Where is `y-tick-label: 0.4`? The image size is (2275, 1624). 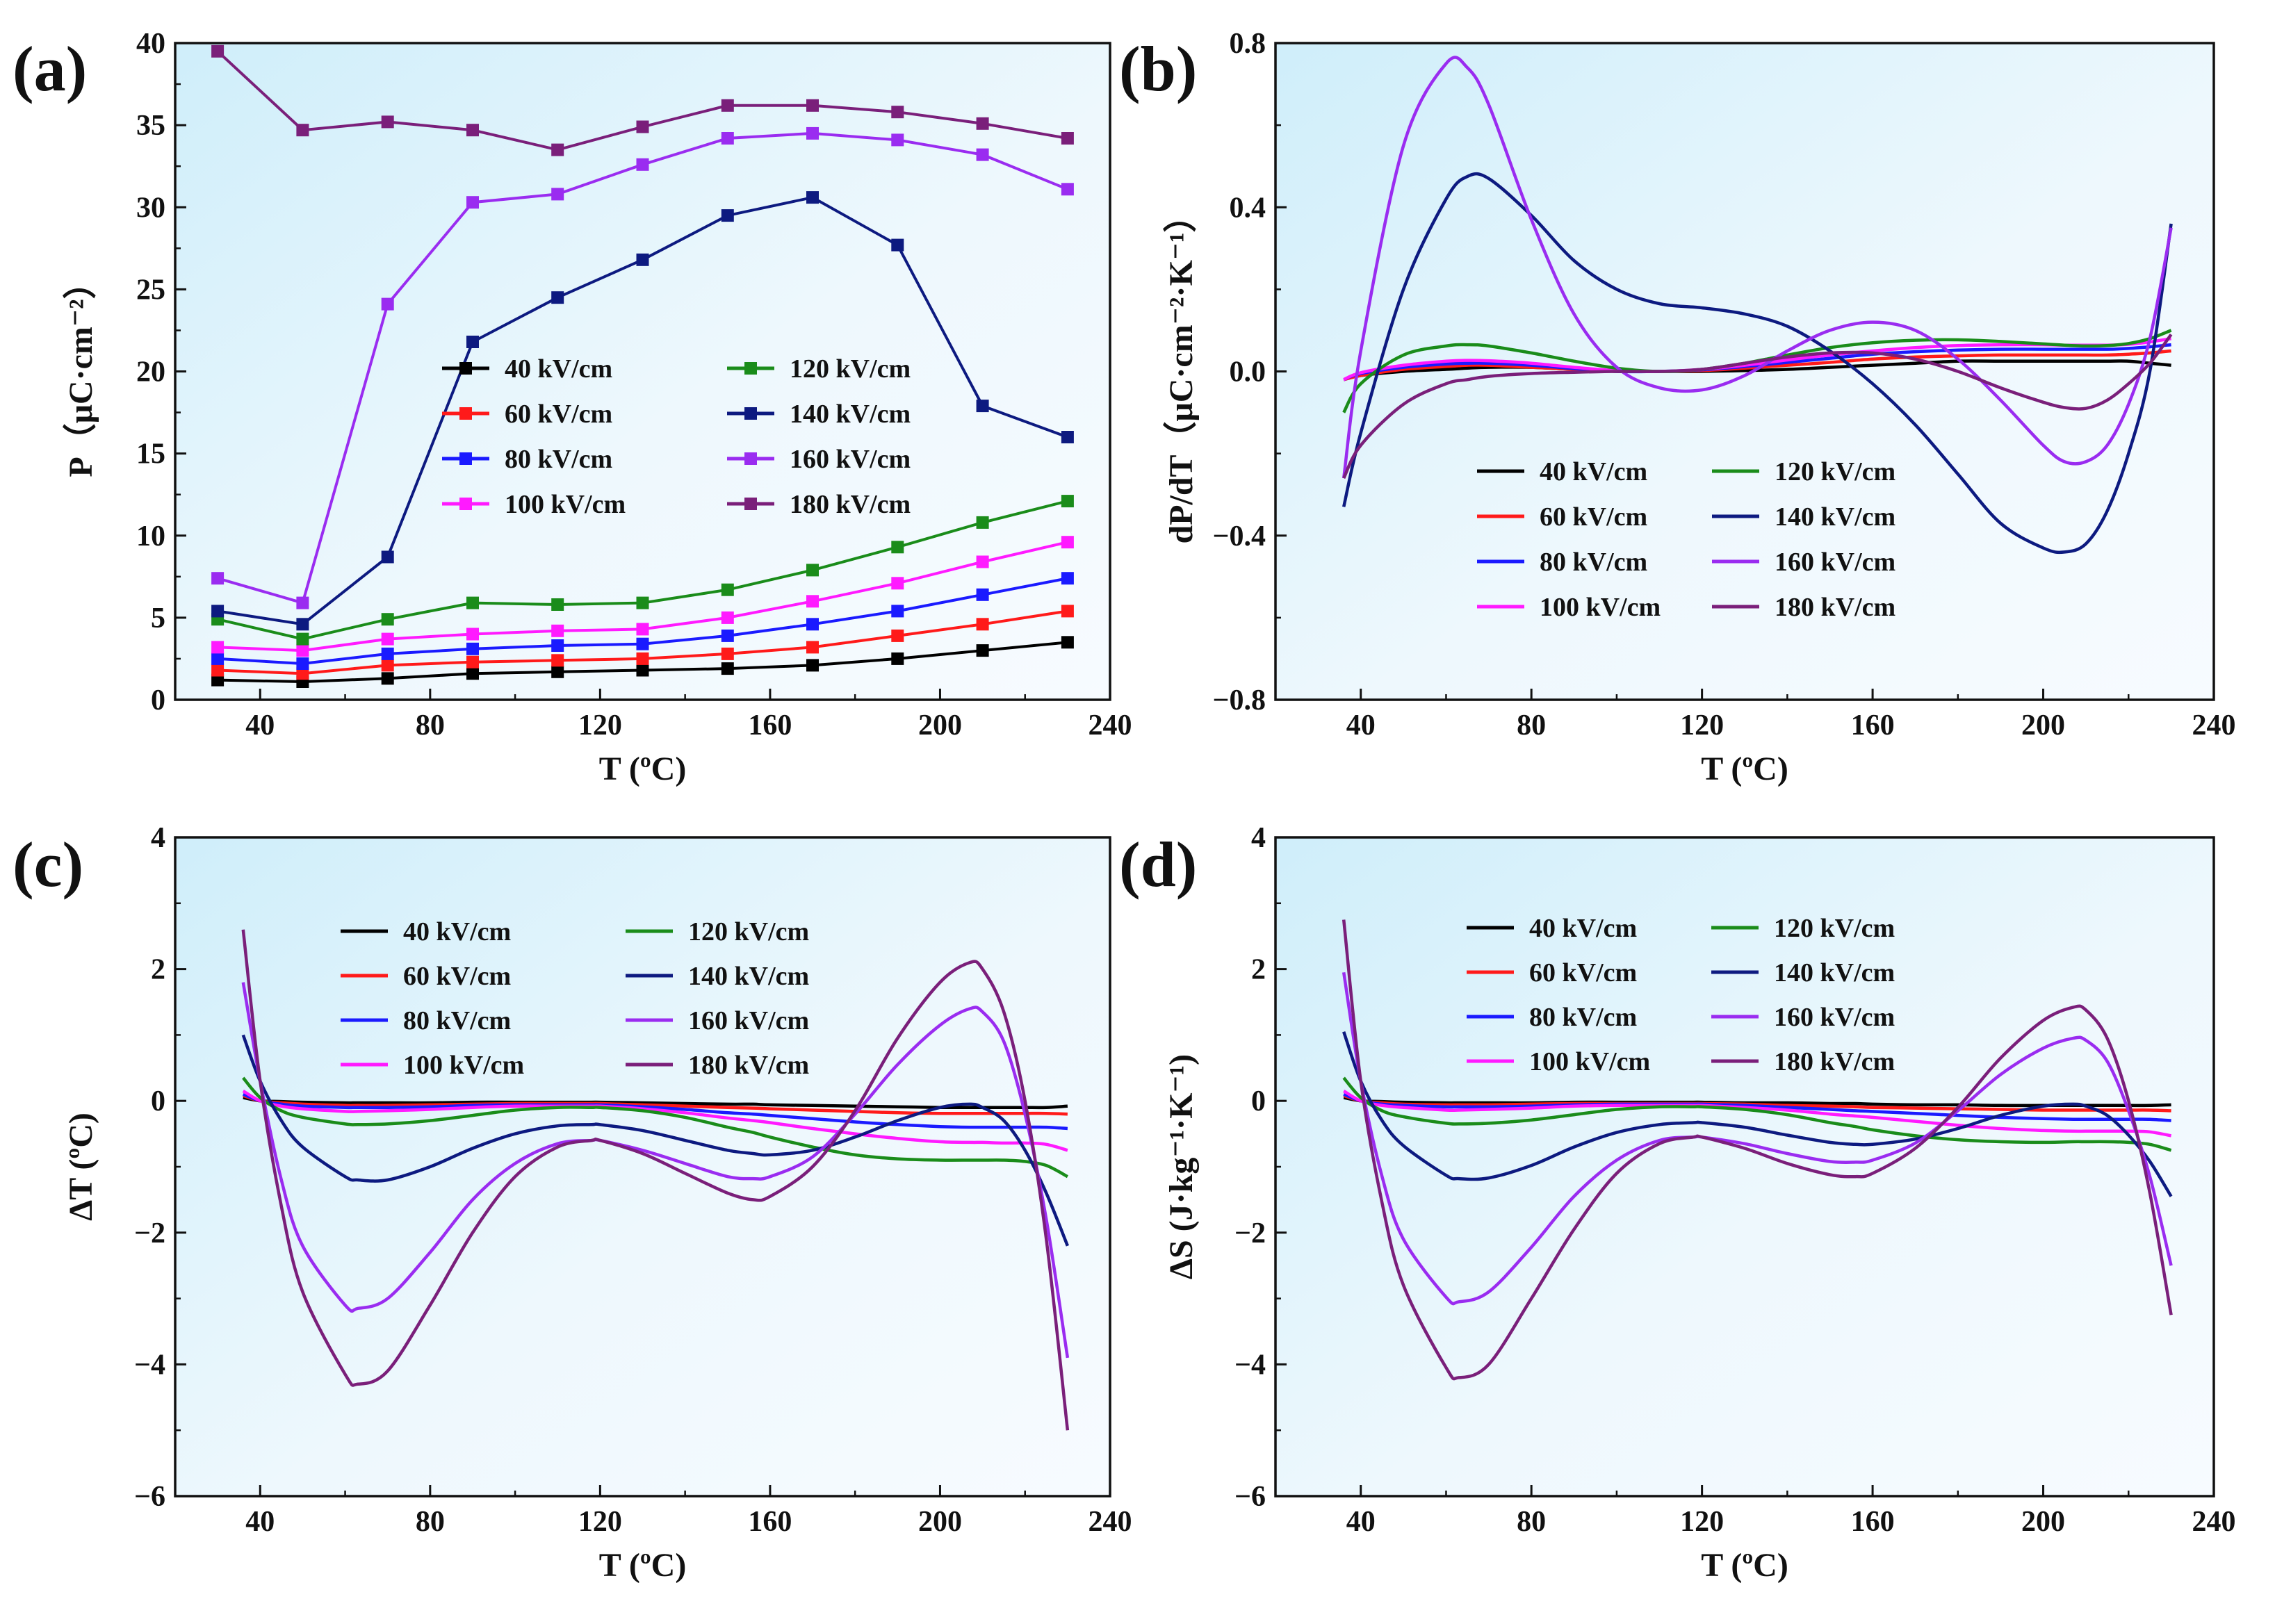 y-tick-label: 0.4 is located at coordinates (1248, 208).